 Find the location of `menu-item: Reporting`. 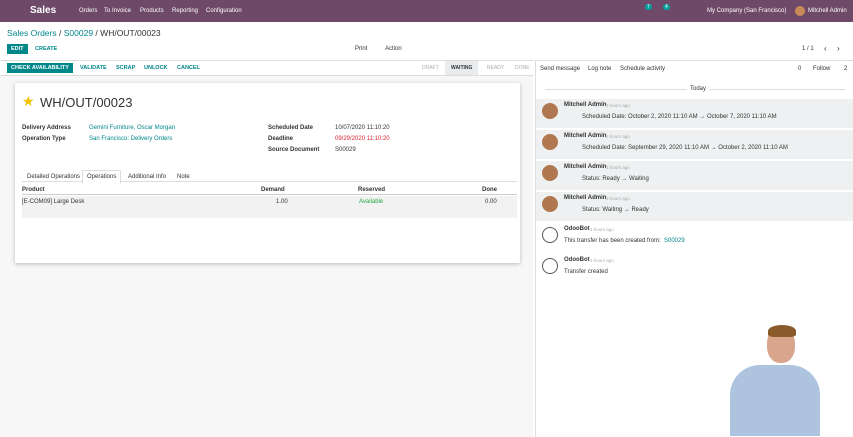

menu-item: Reporting is located at coordinates (185, 11).